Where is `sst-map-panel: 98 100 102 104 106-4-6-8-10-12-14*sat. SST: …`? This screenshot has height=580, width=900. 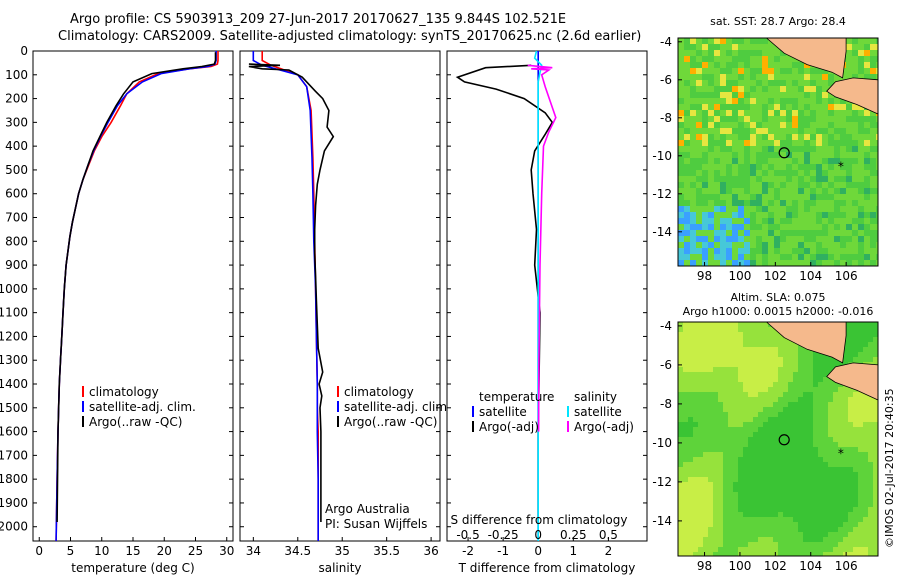
sst-map-panel: 98 100 102 104 106-4-6-8-10-12-14*sat. SST: … is located at coordinates (765, 149).